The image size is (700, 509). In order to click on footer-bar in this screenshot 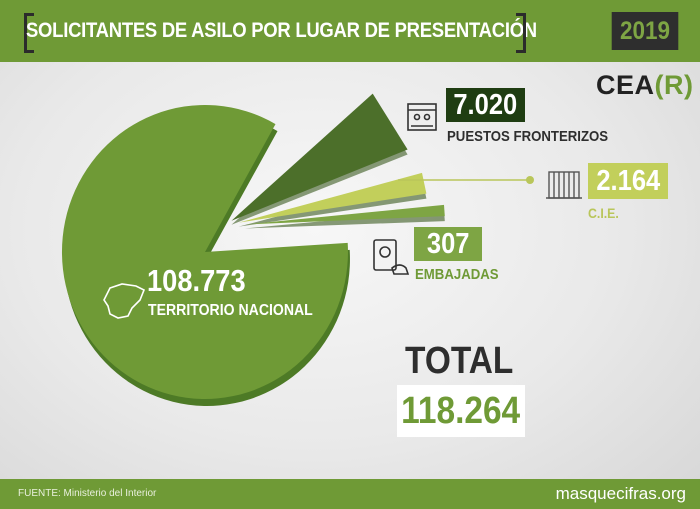, I will do `click(350, 494)`.